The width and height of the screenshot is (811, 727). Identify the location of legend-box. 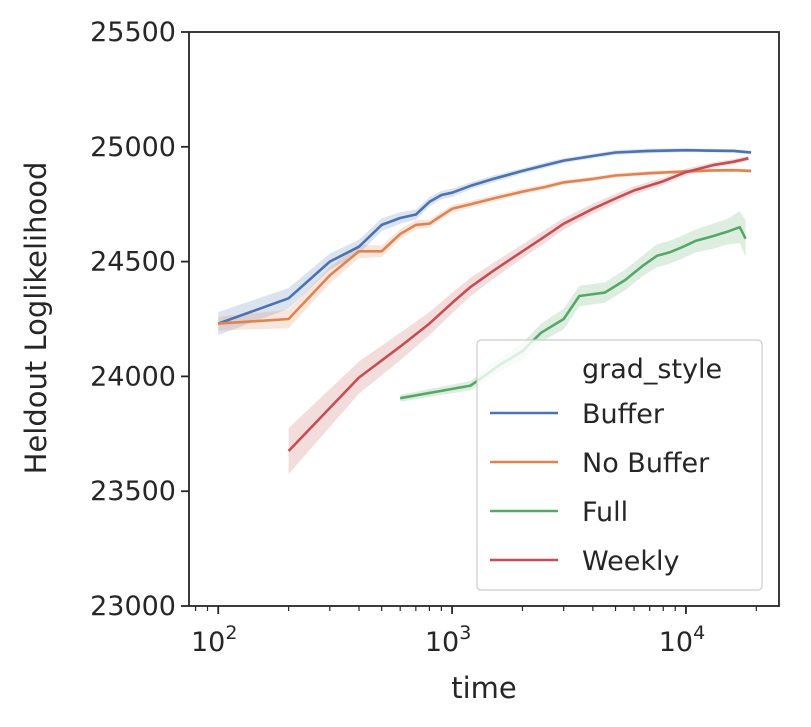
(619, 465).